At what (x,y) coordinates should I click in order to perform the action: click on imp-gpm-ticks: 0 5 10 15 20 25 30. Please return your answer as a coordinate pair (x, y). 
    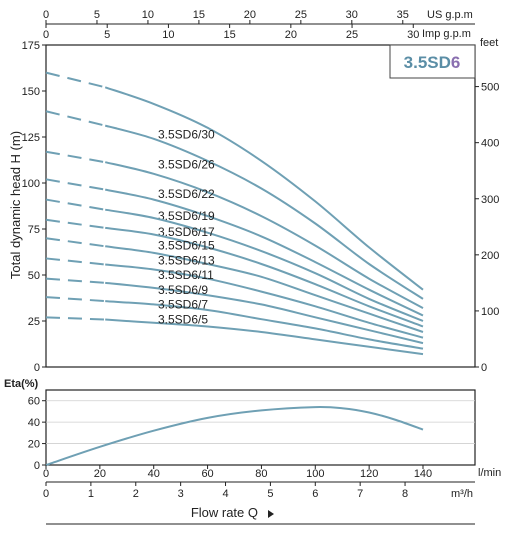
    Looking at the image, I should click on (231, 32).